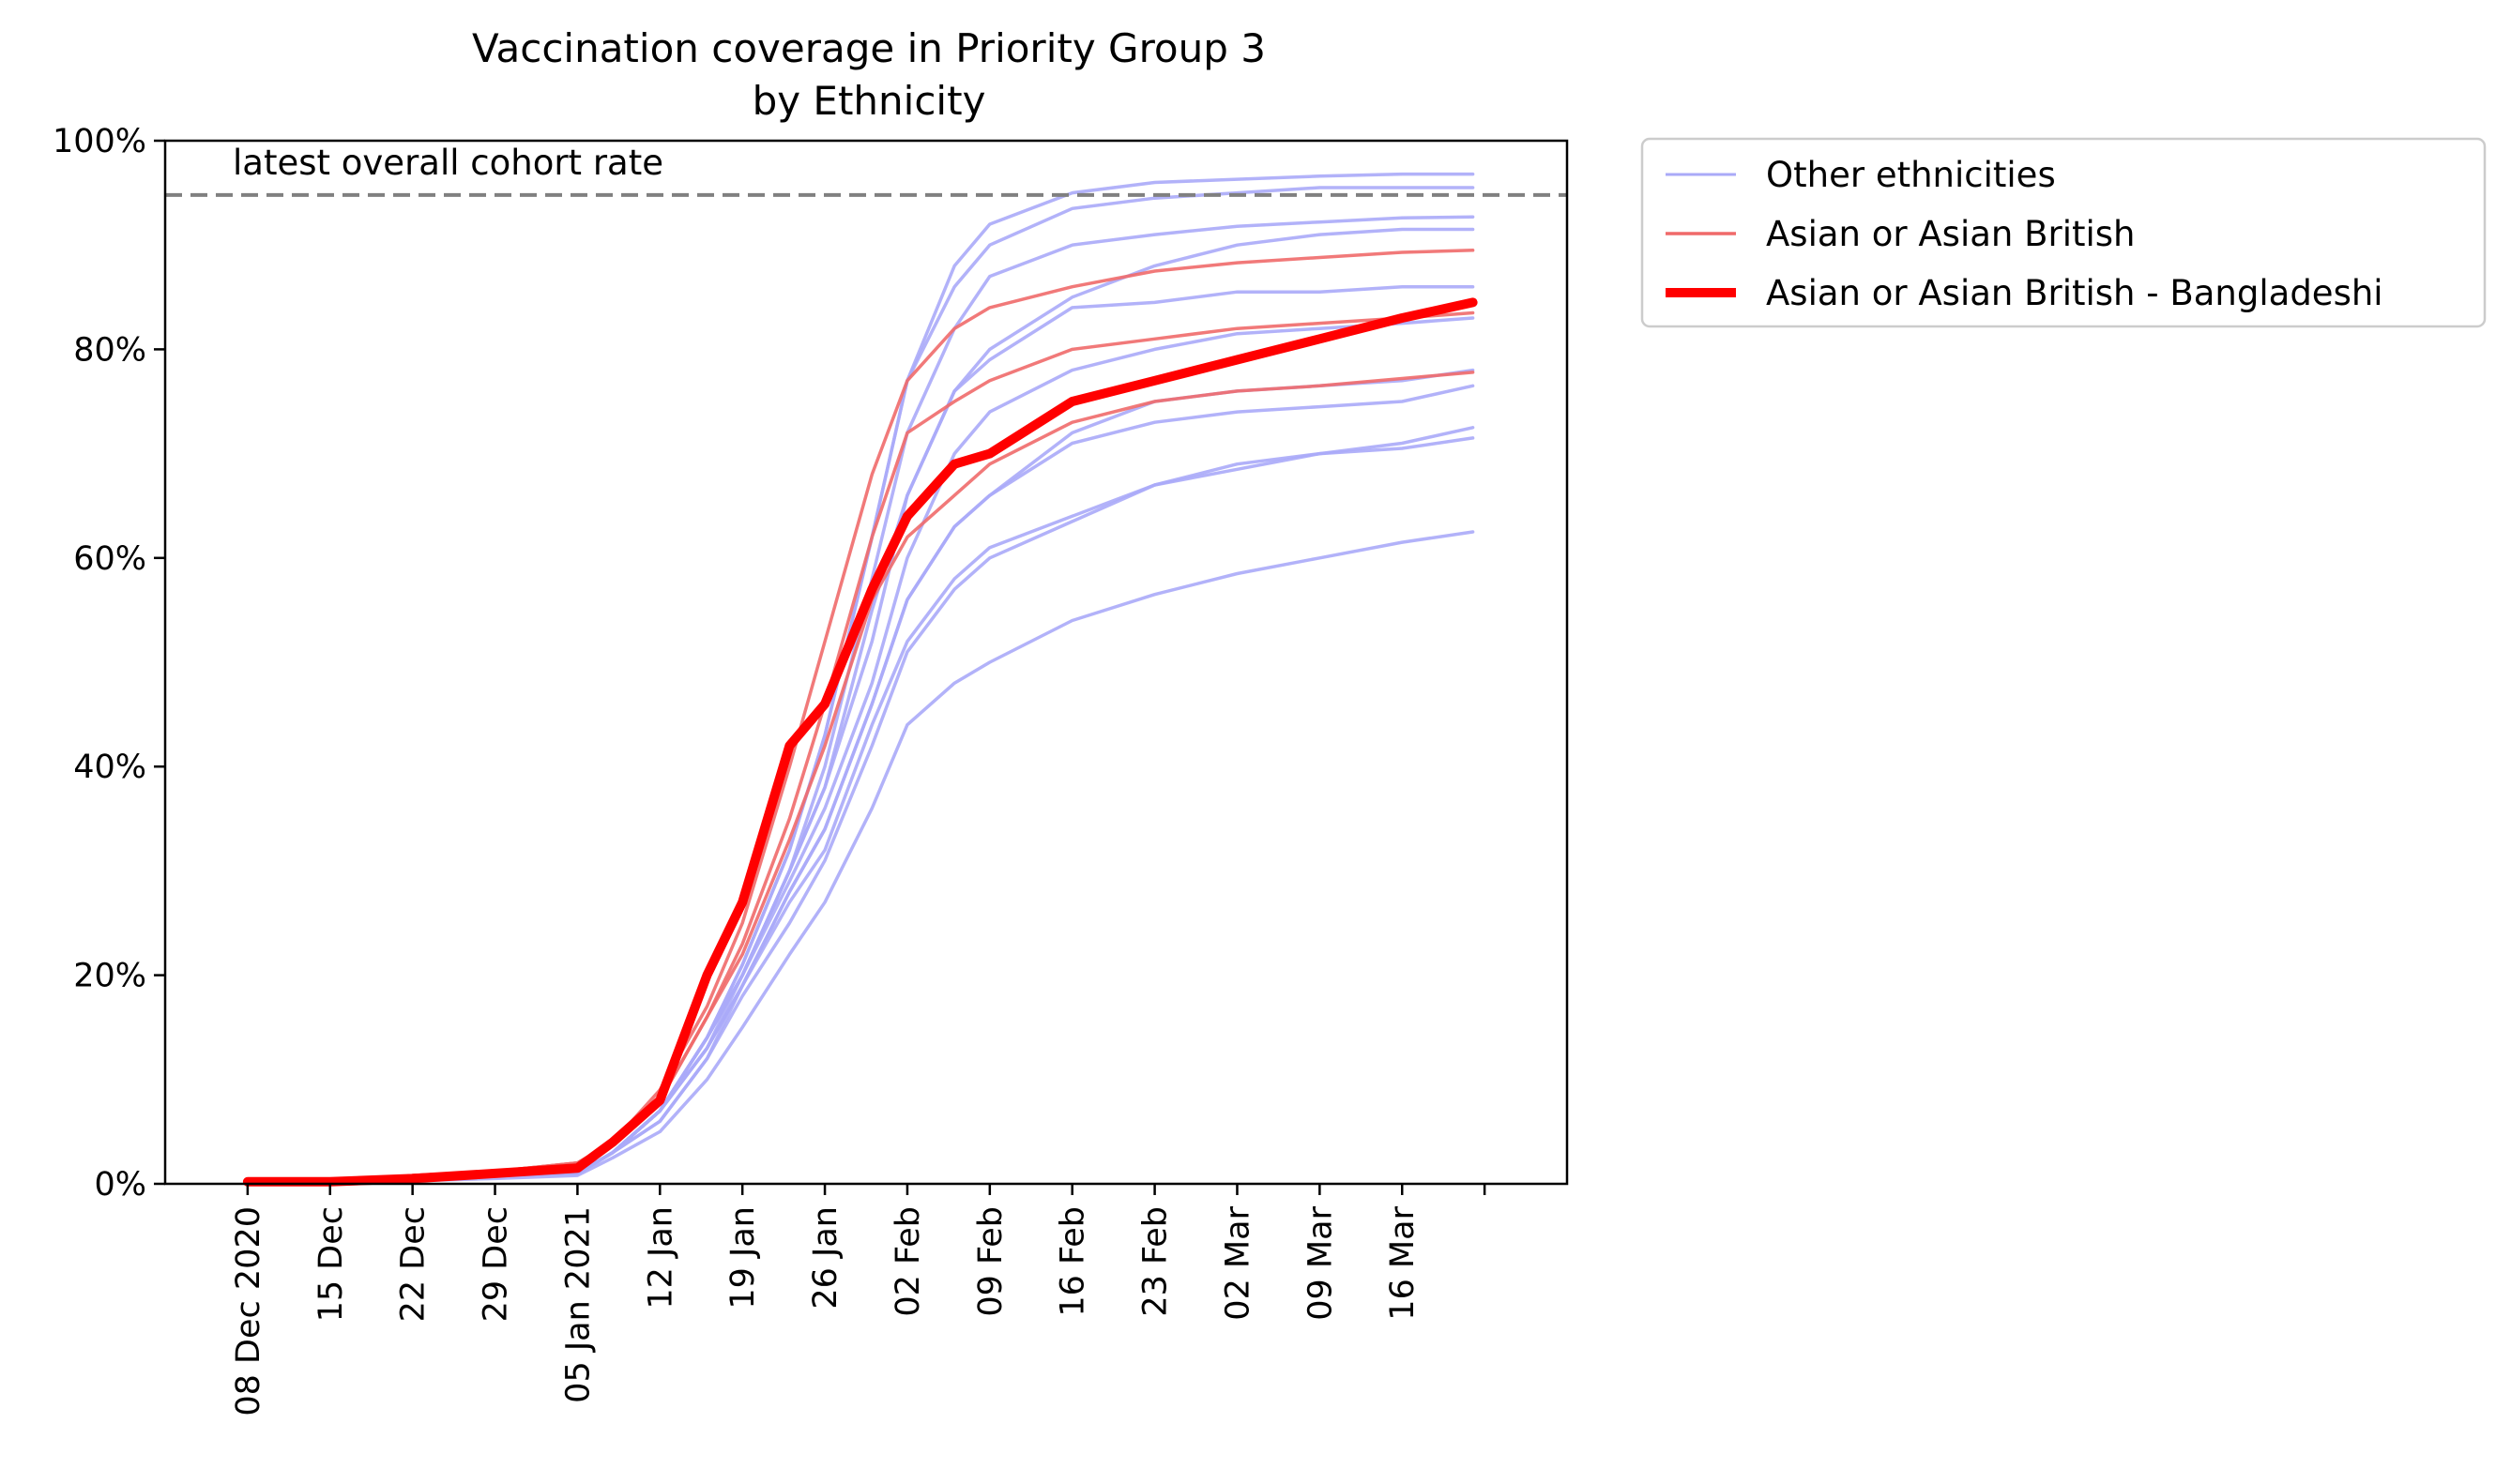  What do you see at coordinates (448, 163) in the screenshot?
I see `reference-line-label: latest overall cohort rate` at bounding box center [448, 163].